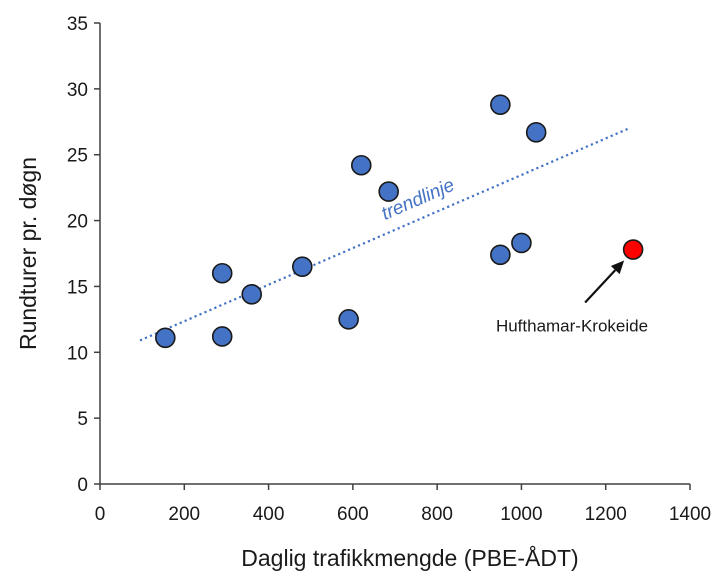 This screenshot has width=723, height=576. What do you see at coordinates (572, 326) in the screenshot?
I see `annotation-label: Hufthamar-Krokeide` at bounding box center [572, 326].